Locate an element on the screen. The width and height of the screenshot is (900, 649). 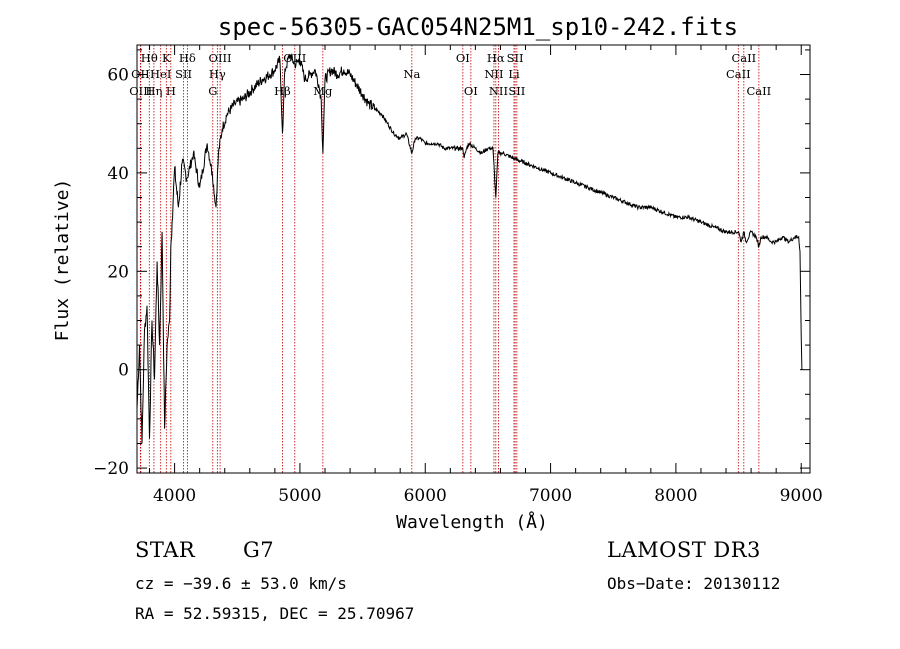
y-tick-label: 60 is located at coordinates (118, 76).